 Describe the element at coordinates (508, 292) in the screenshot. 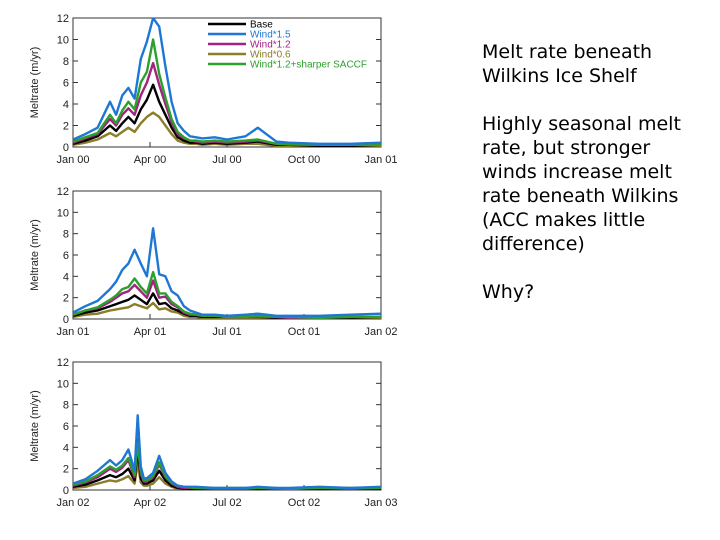

I see `notes-question: Why?` at that location.